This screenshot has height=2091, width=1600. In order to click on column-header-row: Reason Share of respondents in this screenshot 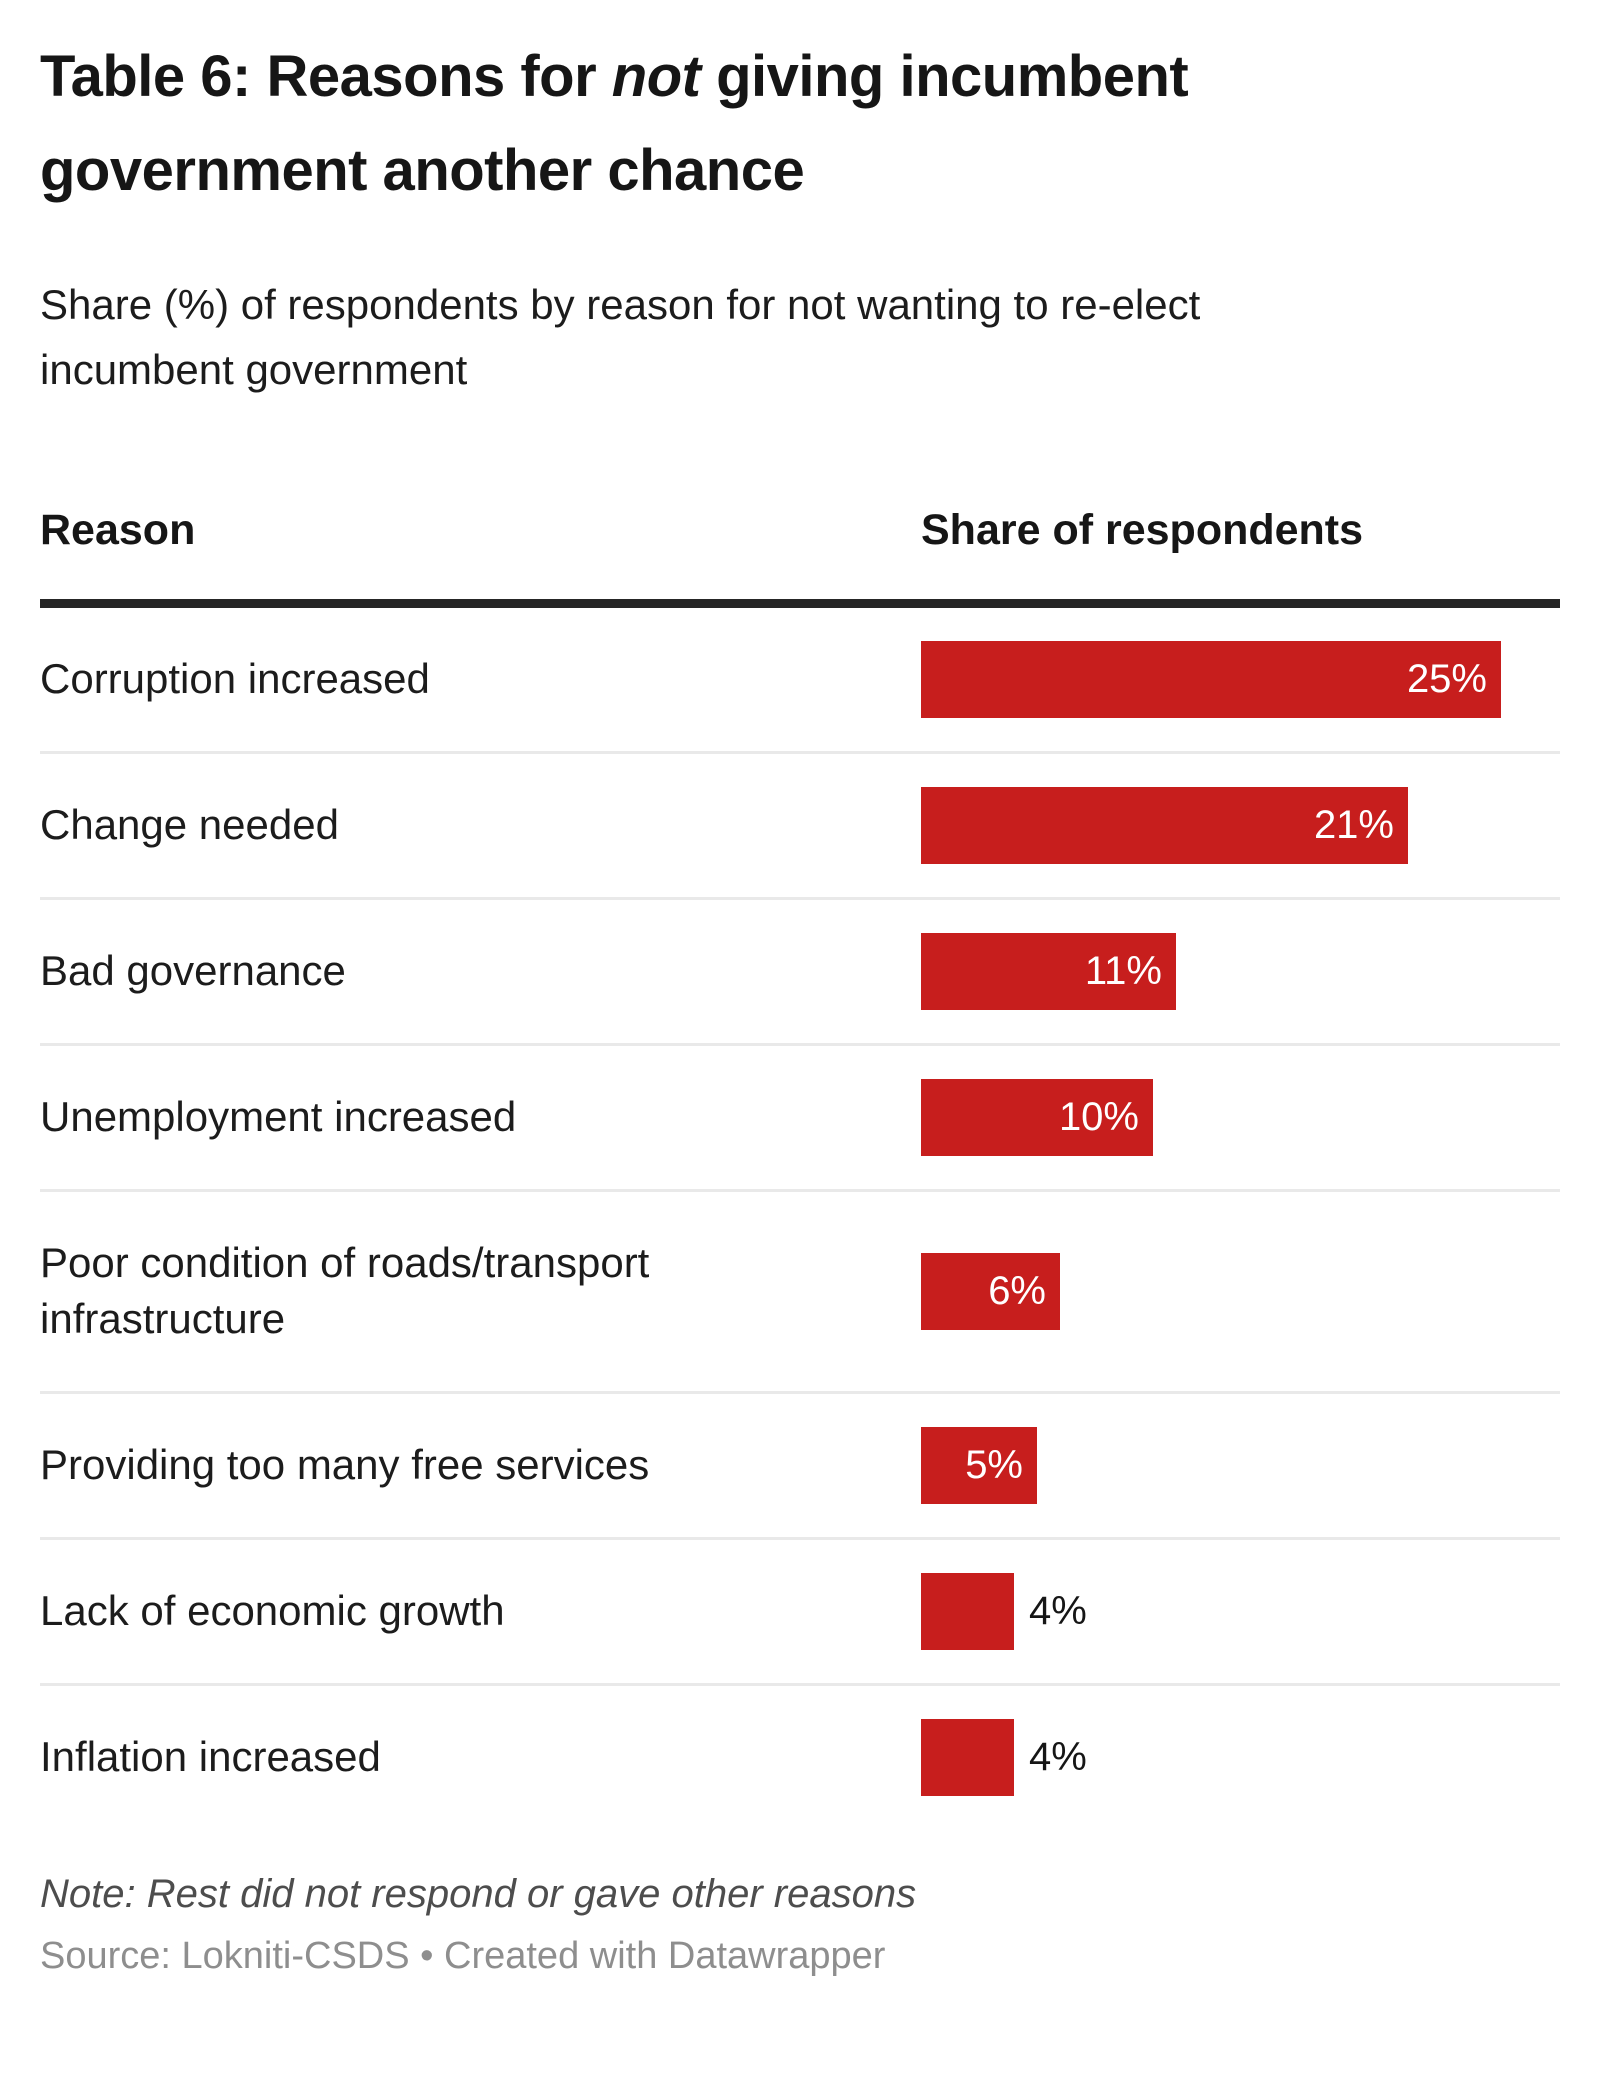, I will do `click(800, 556)`.